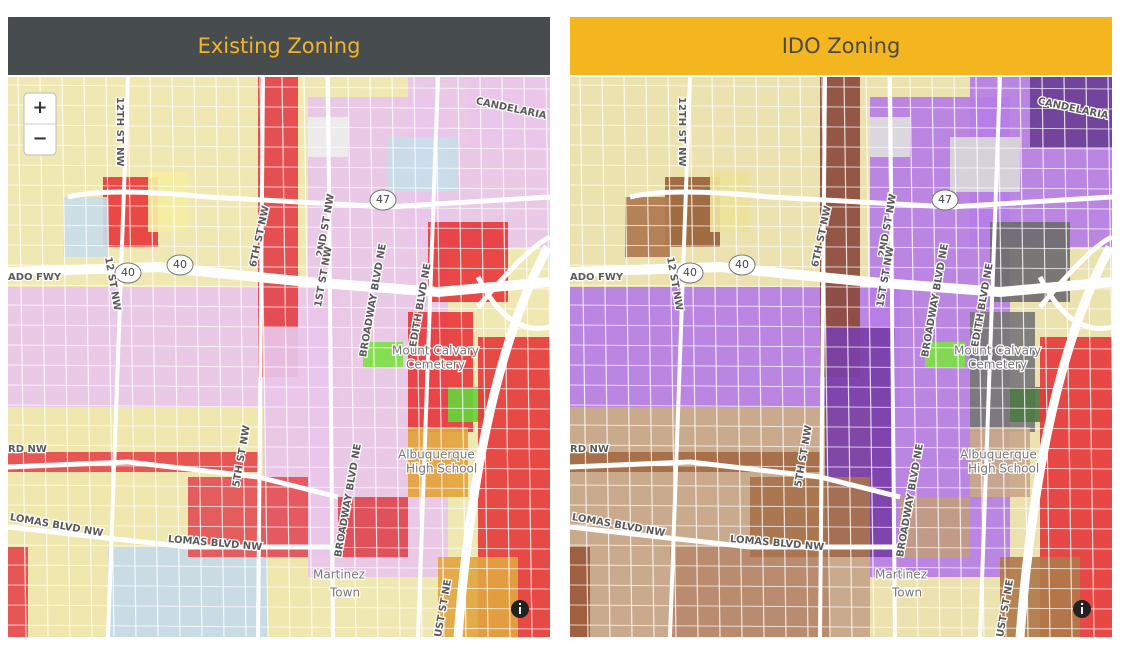 The width and height of the screenshot is (1127, 646). I want to click on map-label: Cemetery, so click(997, 365).